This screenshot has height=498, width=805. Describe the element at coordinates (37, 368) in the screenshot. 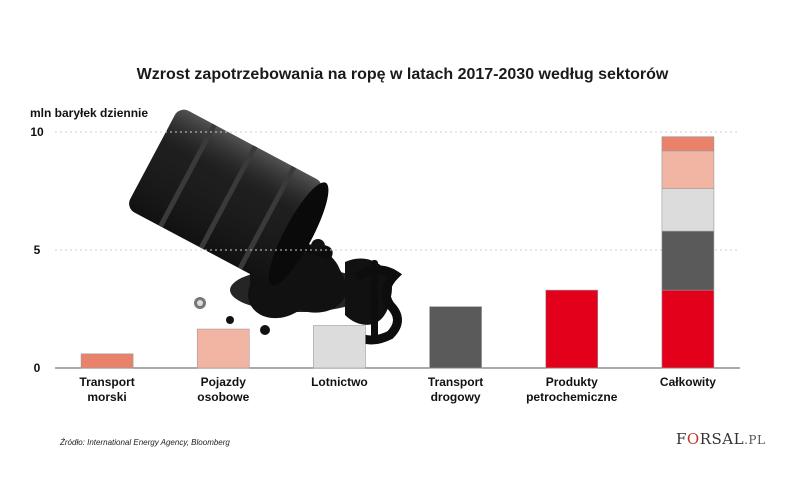

I see `y-tick-label: 0` at that location.